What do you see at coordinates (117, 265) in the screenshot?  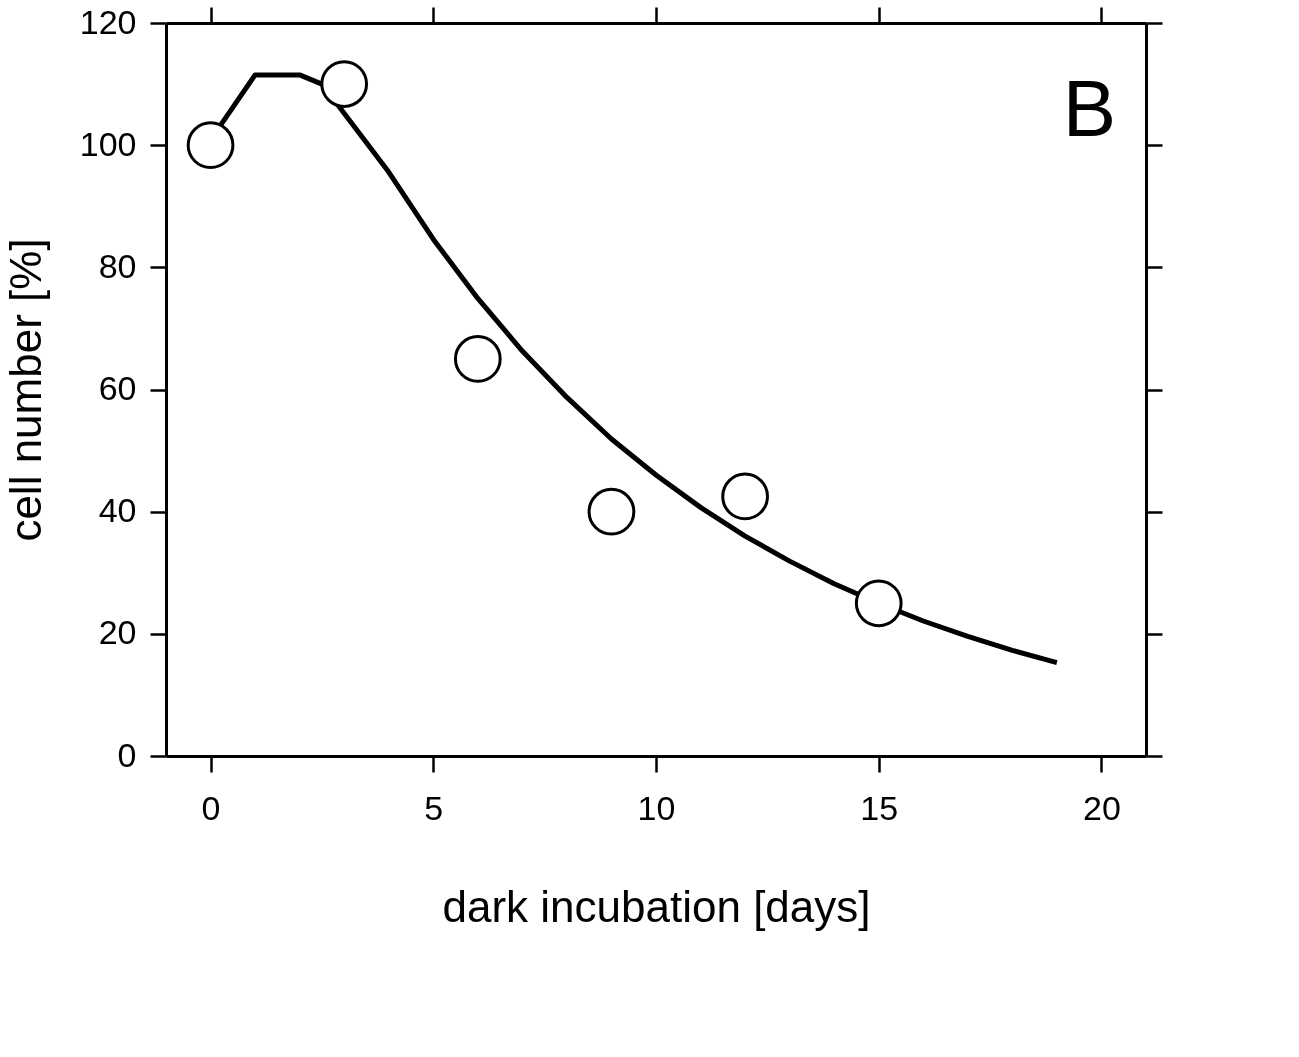 I see `y-tick-label: 80` at bounding box center [117, 265].